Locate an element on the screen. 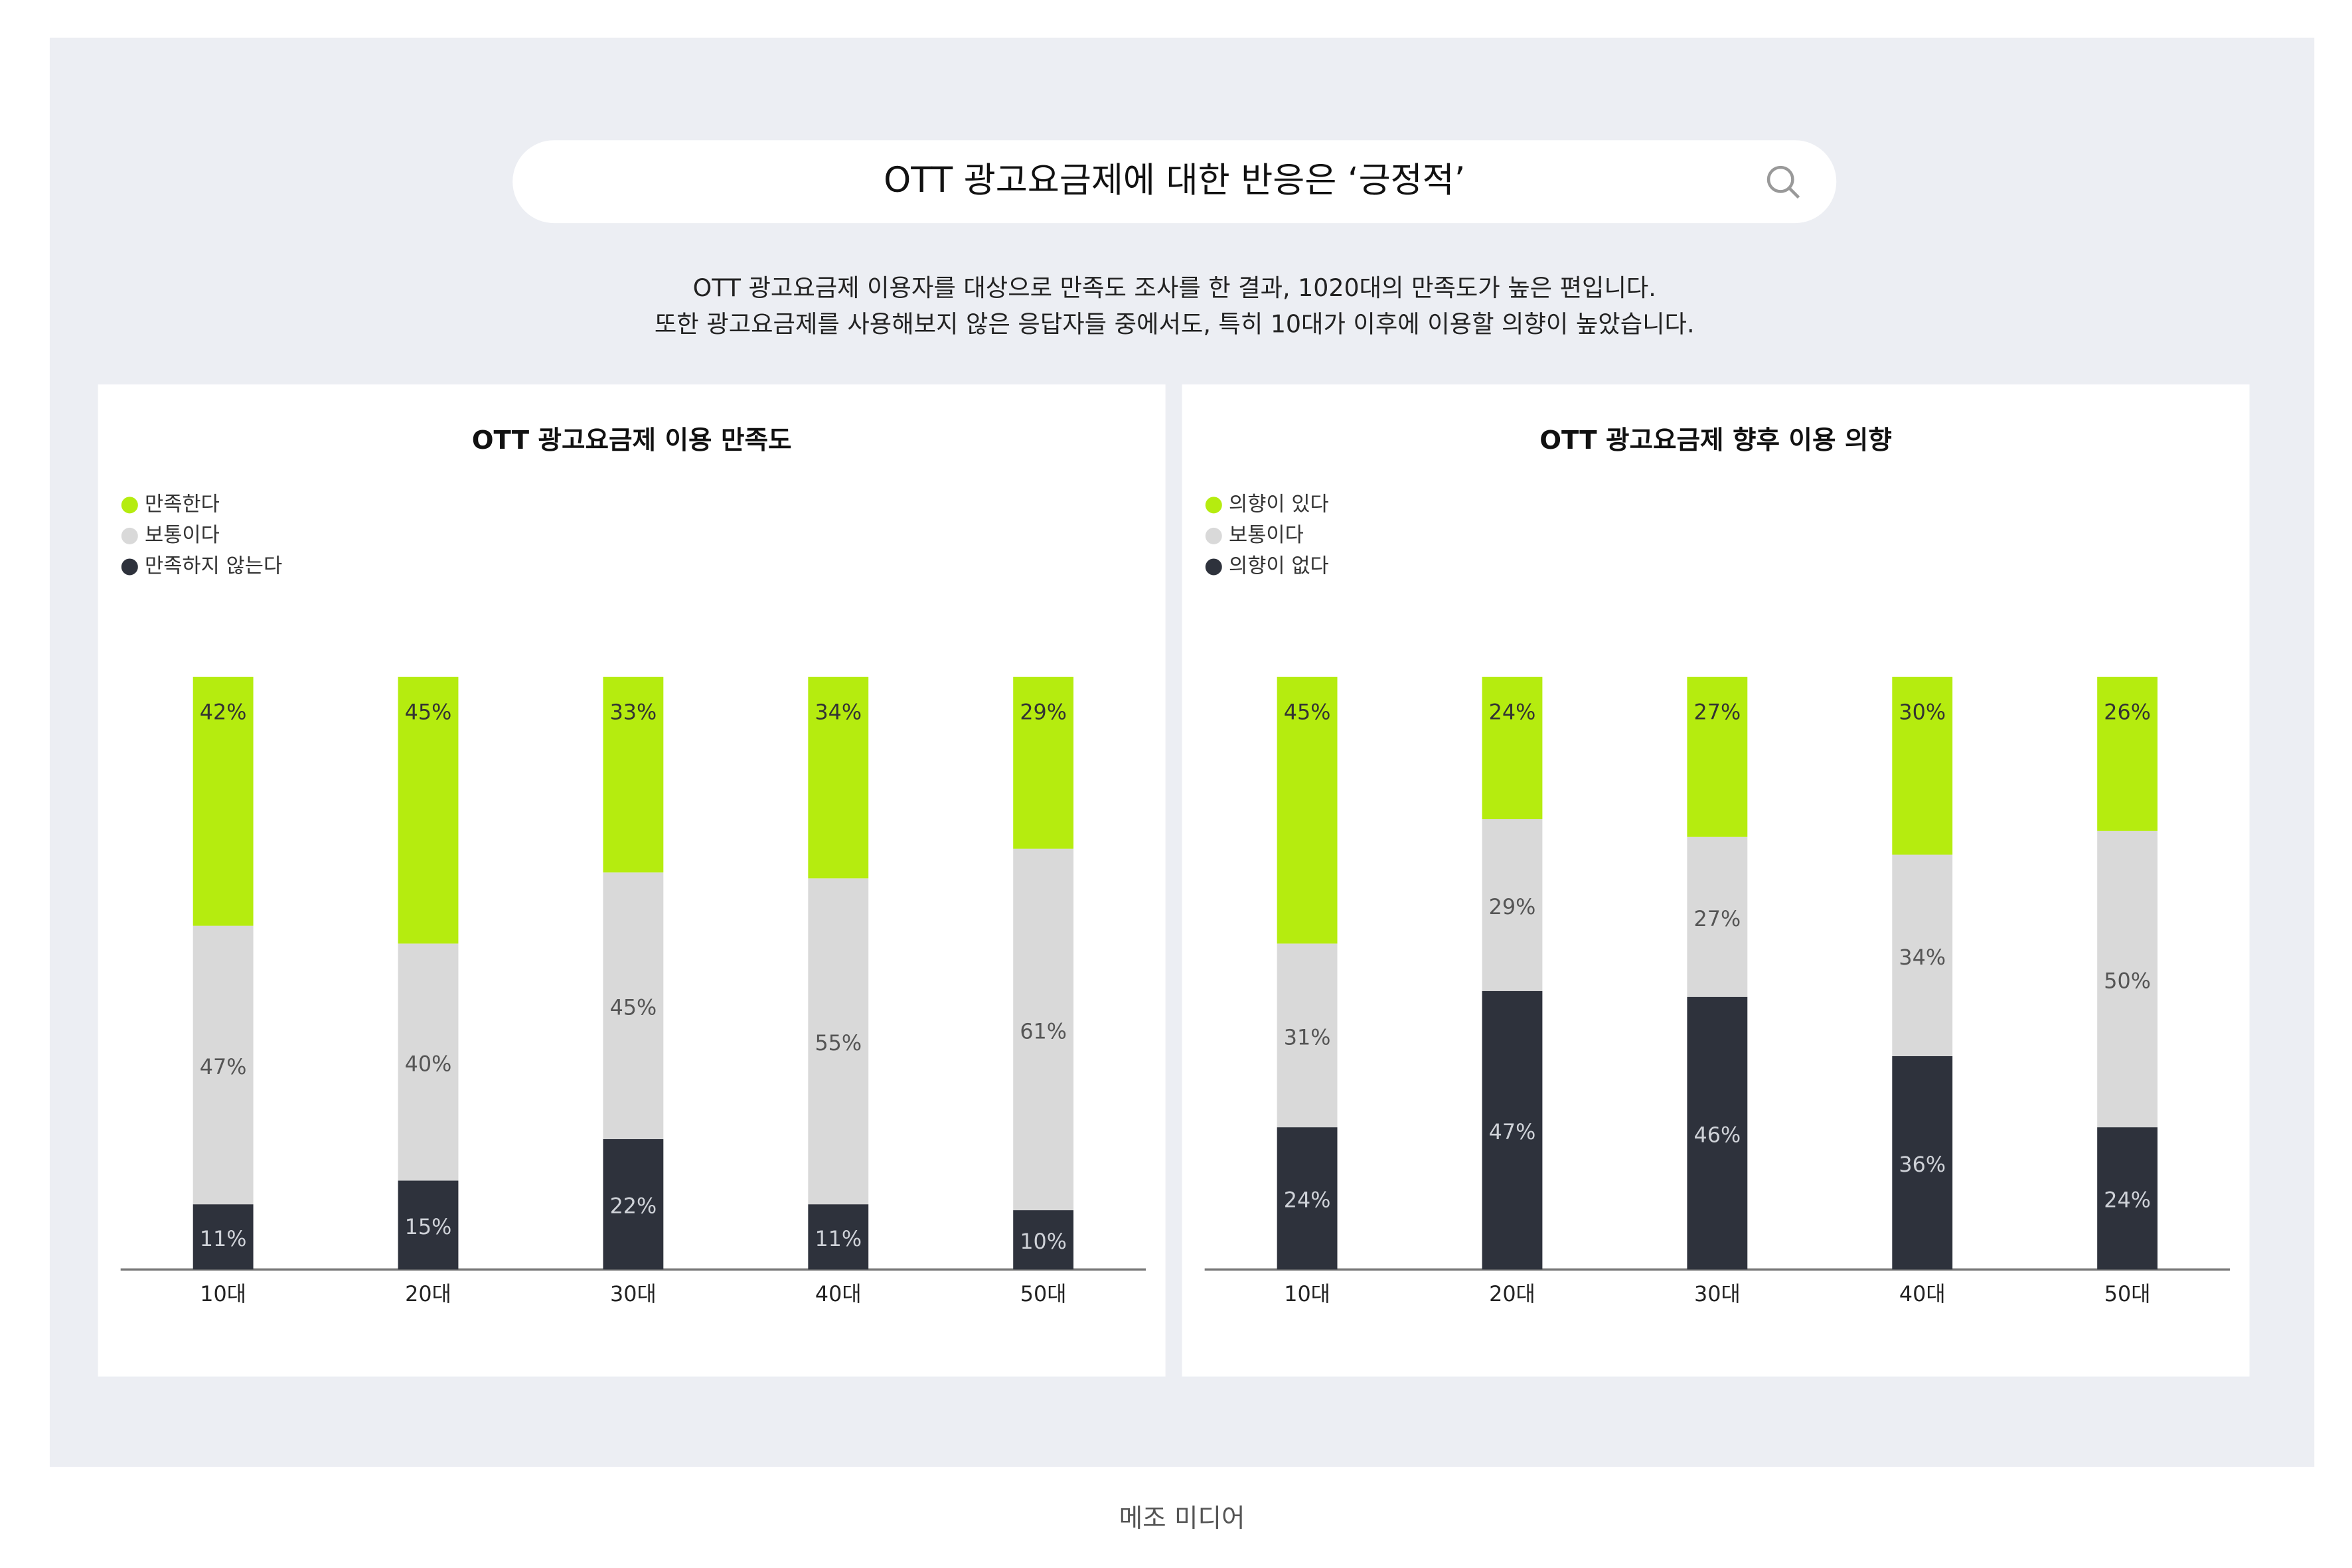  data-label: 61% is located at coordinates (1044, 1031).